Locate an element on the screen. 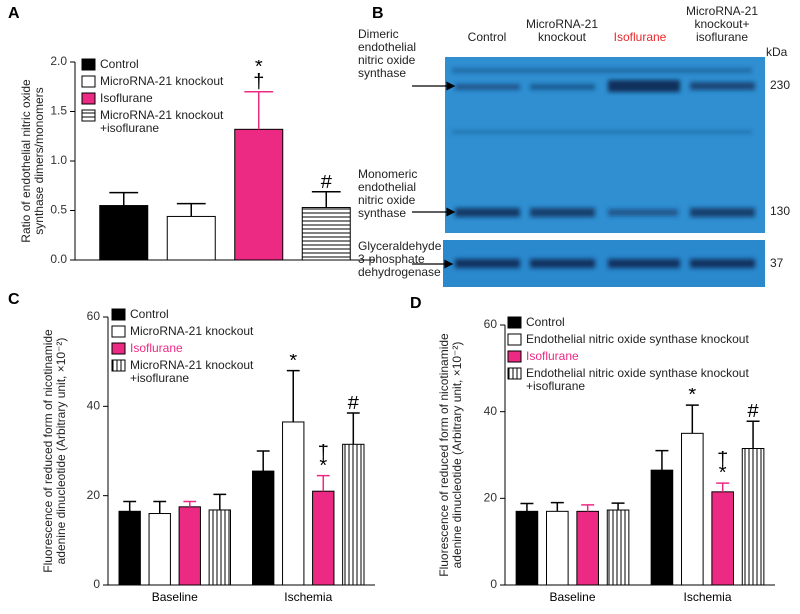  panel-letter: C is located at coordinates (14, 299).